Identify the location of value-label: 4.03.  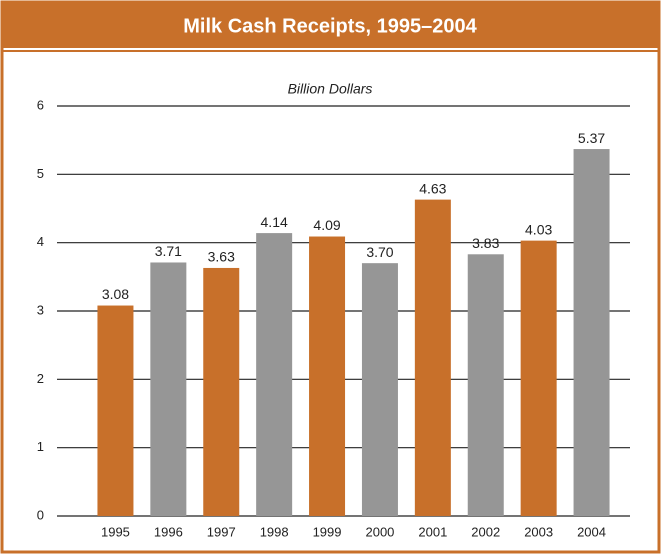
(538, 229).